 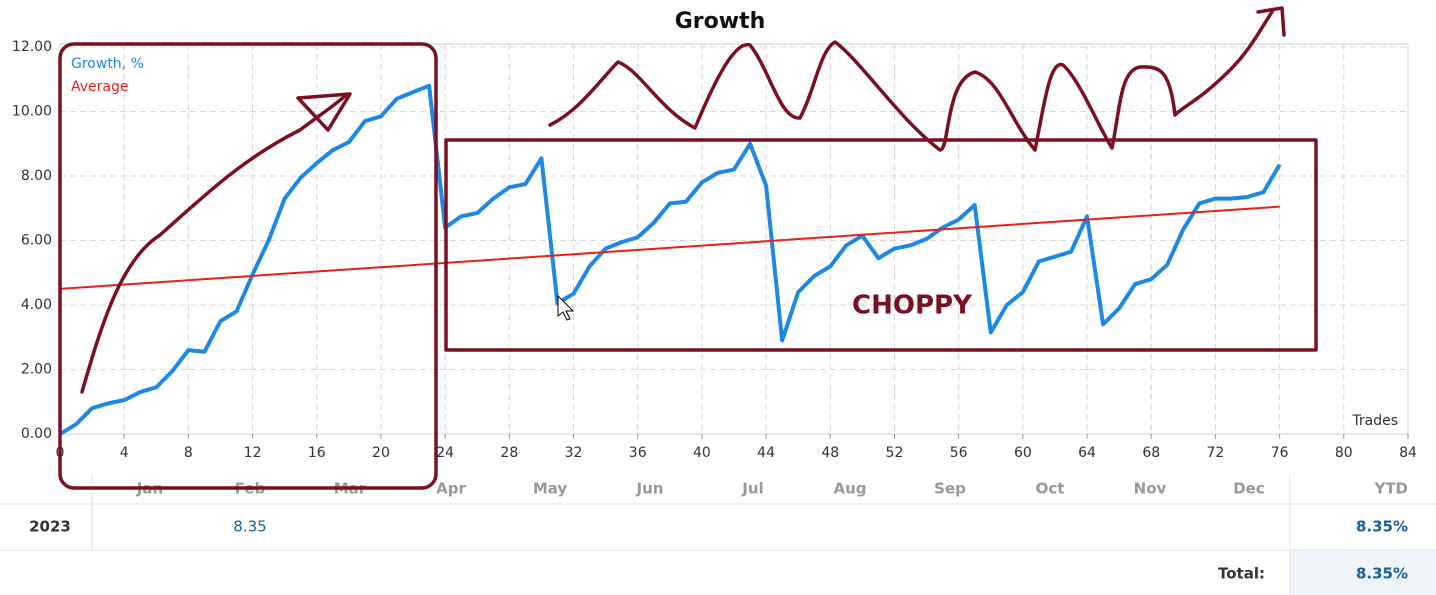 I want to click on total-value: 8.35%, so click(x=1382, y=574).